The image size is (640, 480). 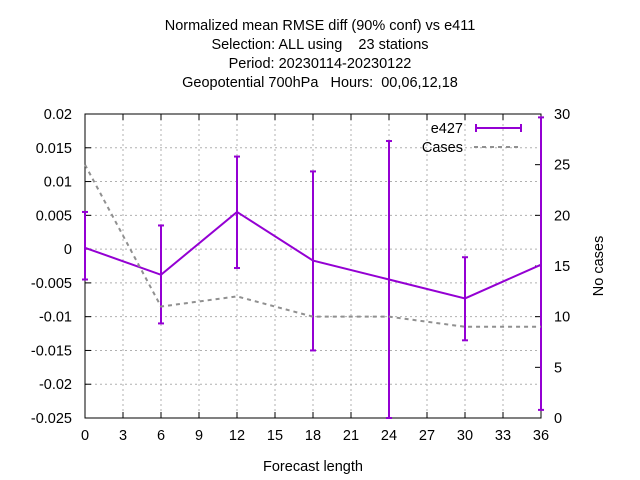 What do you see at coordinates (161, 436) in the screenshot?
I see `x-tick-label: 6` at bounding box center [161, 436].